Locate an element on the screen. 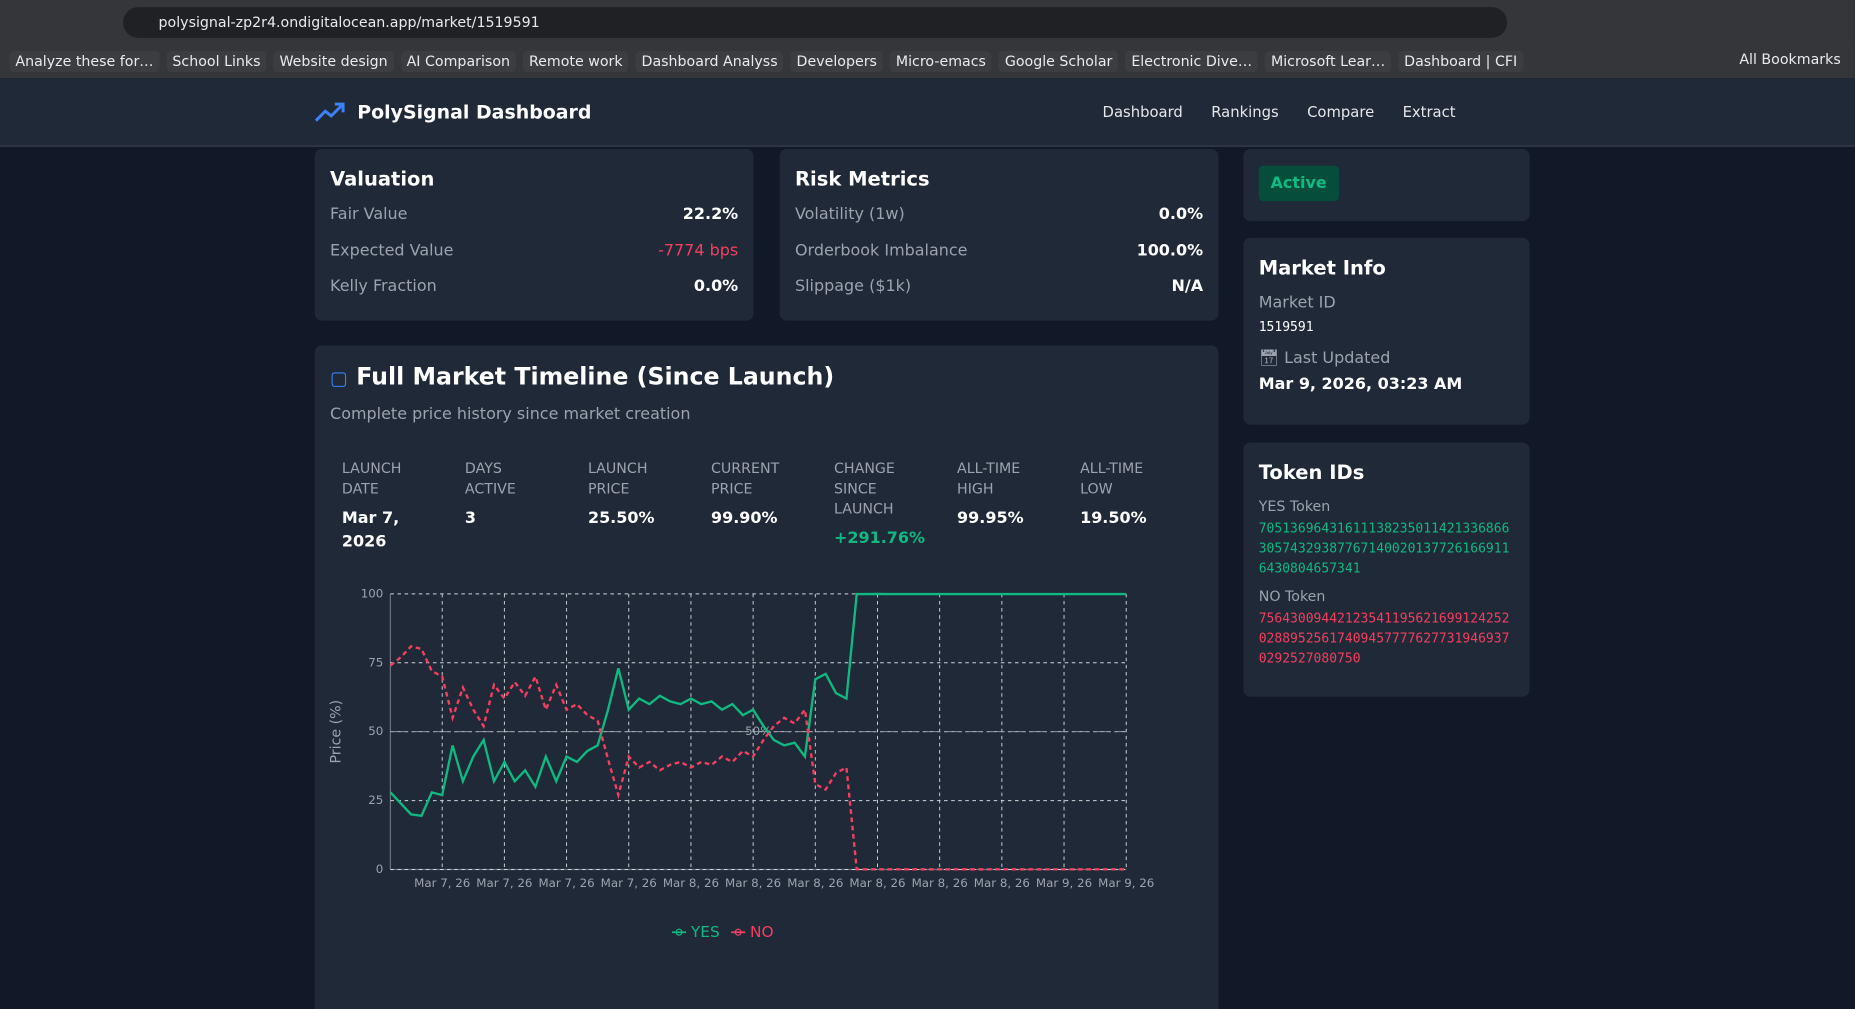  metric-row: Orderbook Imbalance 100.0% is located at coordinates (999, 259).